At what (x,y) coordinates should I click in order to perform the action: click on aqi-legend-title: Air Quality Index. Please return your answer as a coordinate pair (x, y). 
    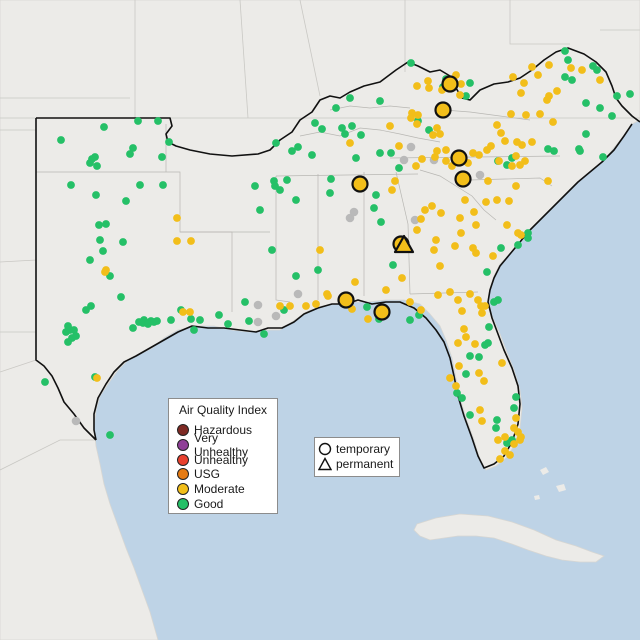
    Looking at the image, I should click on (223, 410).